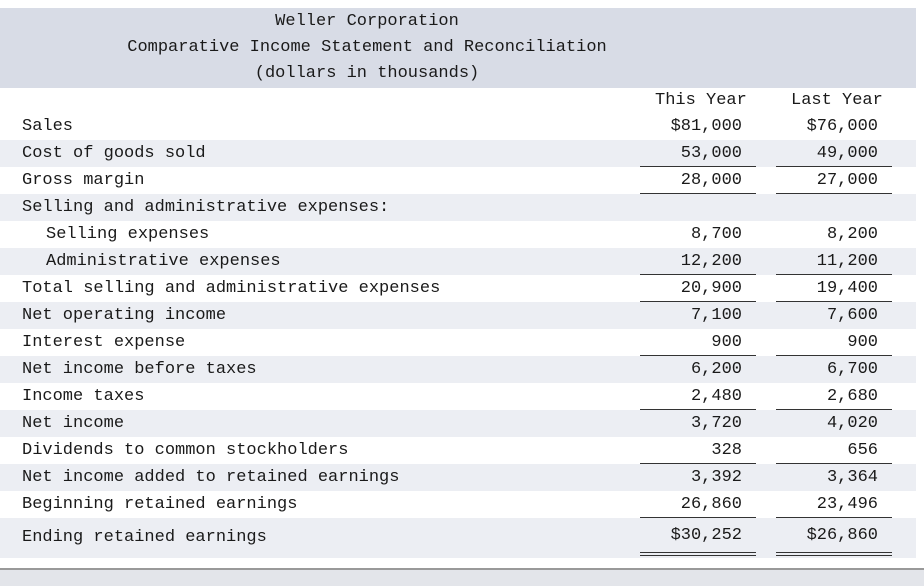 The height and width of the screenshot is (586, 924). Describe the element at coordinates (139, 369) in the screenshot. I see `row-label: Net income before taxes` at that location.